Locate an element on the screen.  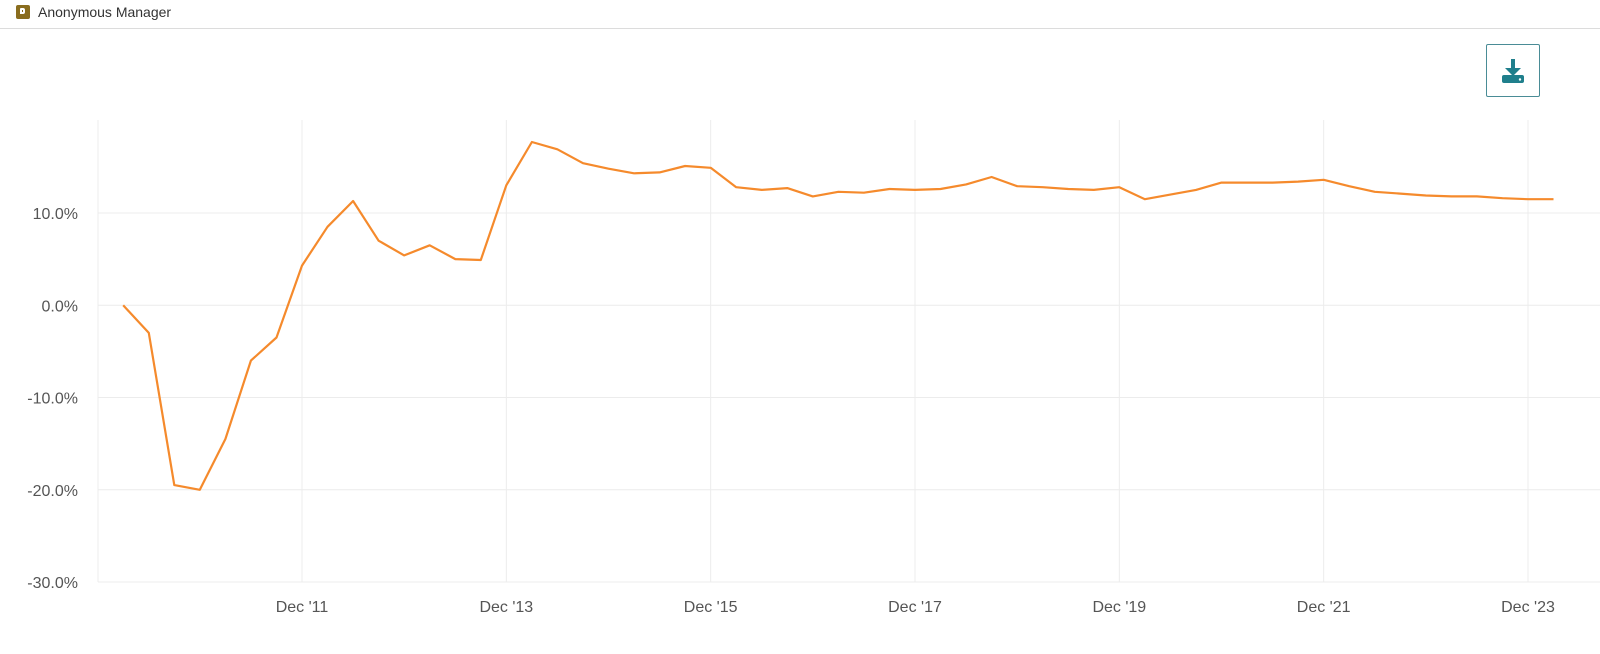
x-tick-label: Dec '15 is located at coordinates (711, 607).